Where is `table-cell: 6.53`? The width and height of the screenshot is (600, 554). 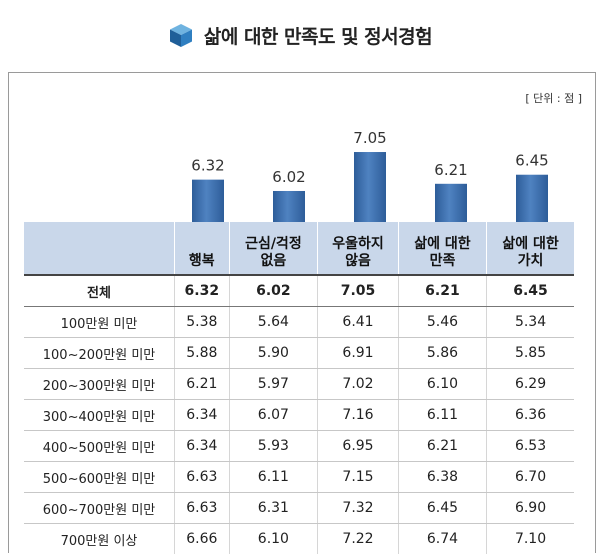 table-cell: 6.53 is located at coordinates (530, 446).